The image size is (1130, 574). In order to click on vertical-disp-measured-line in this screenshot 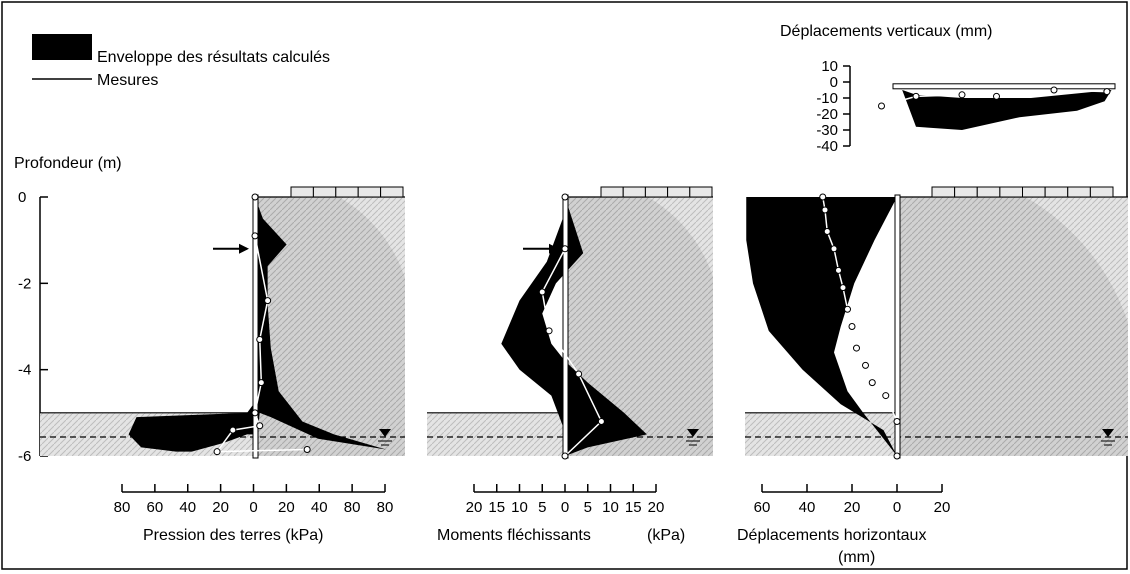, I will do `click(994, 98)`.